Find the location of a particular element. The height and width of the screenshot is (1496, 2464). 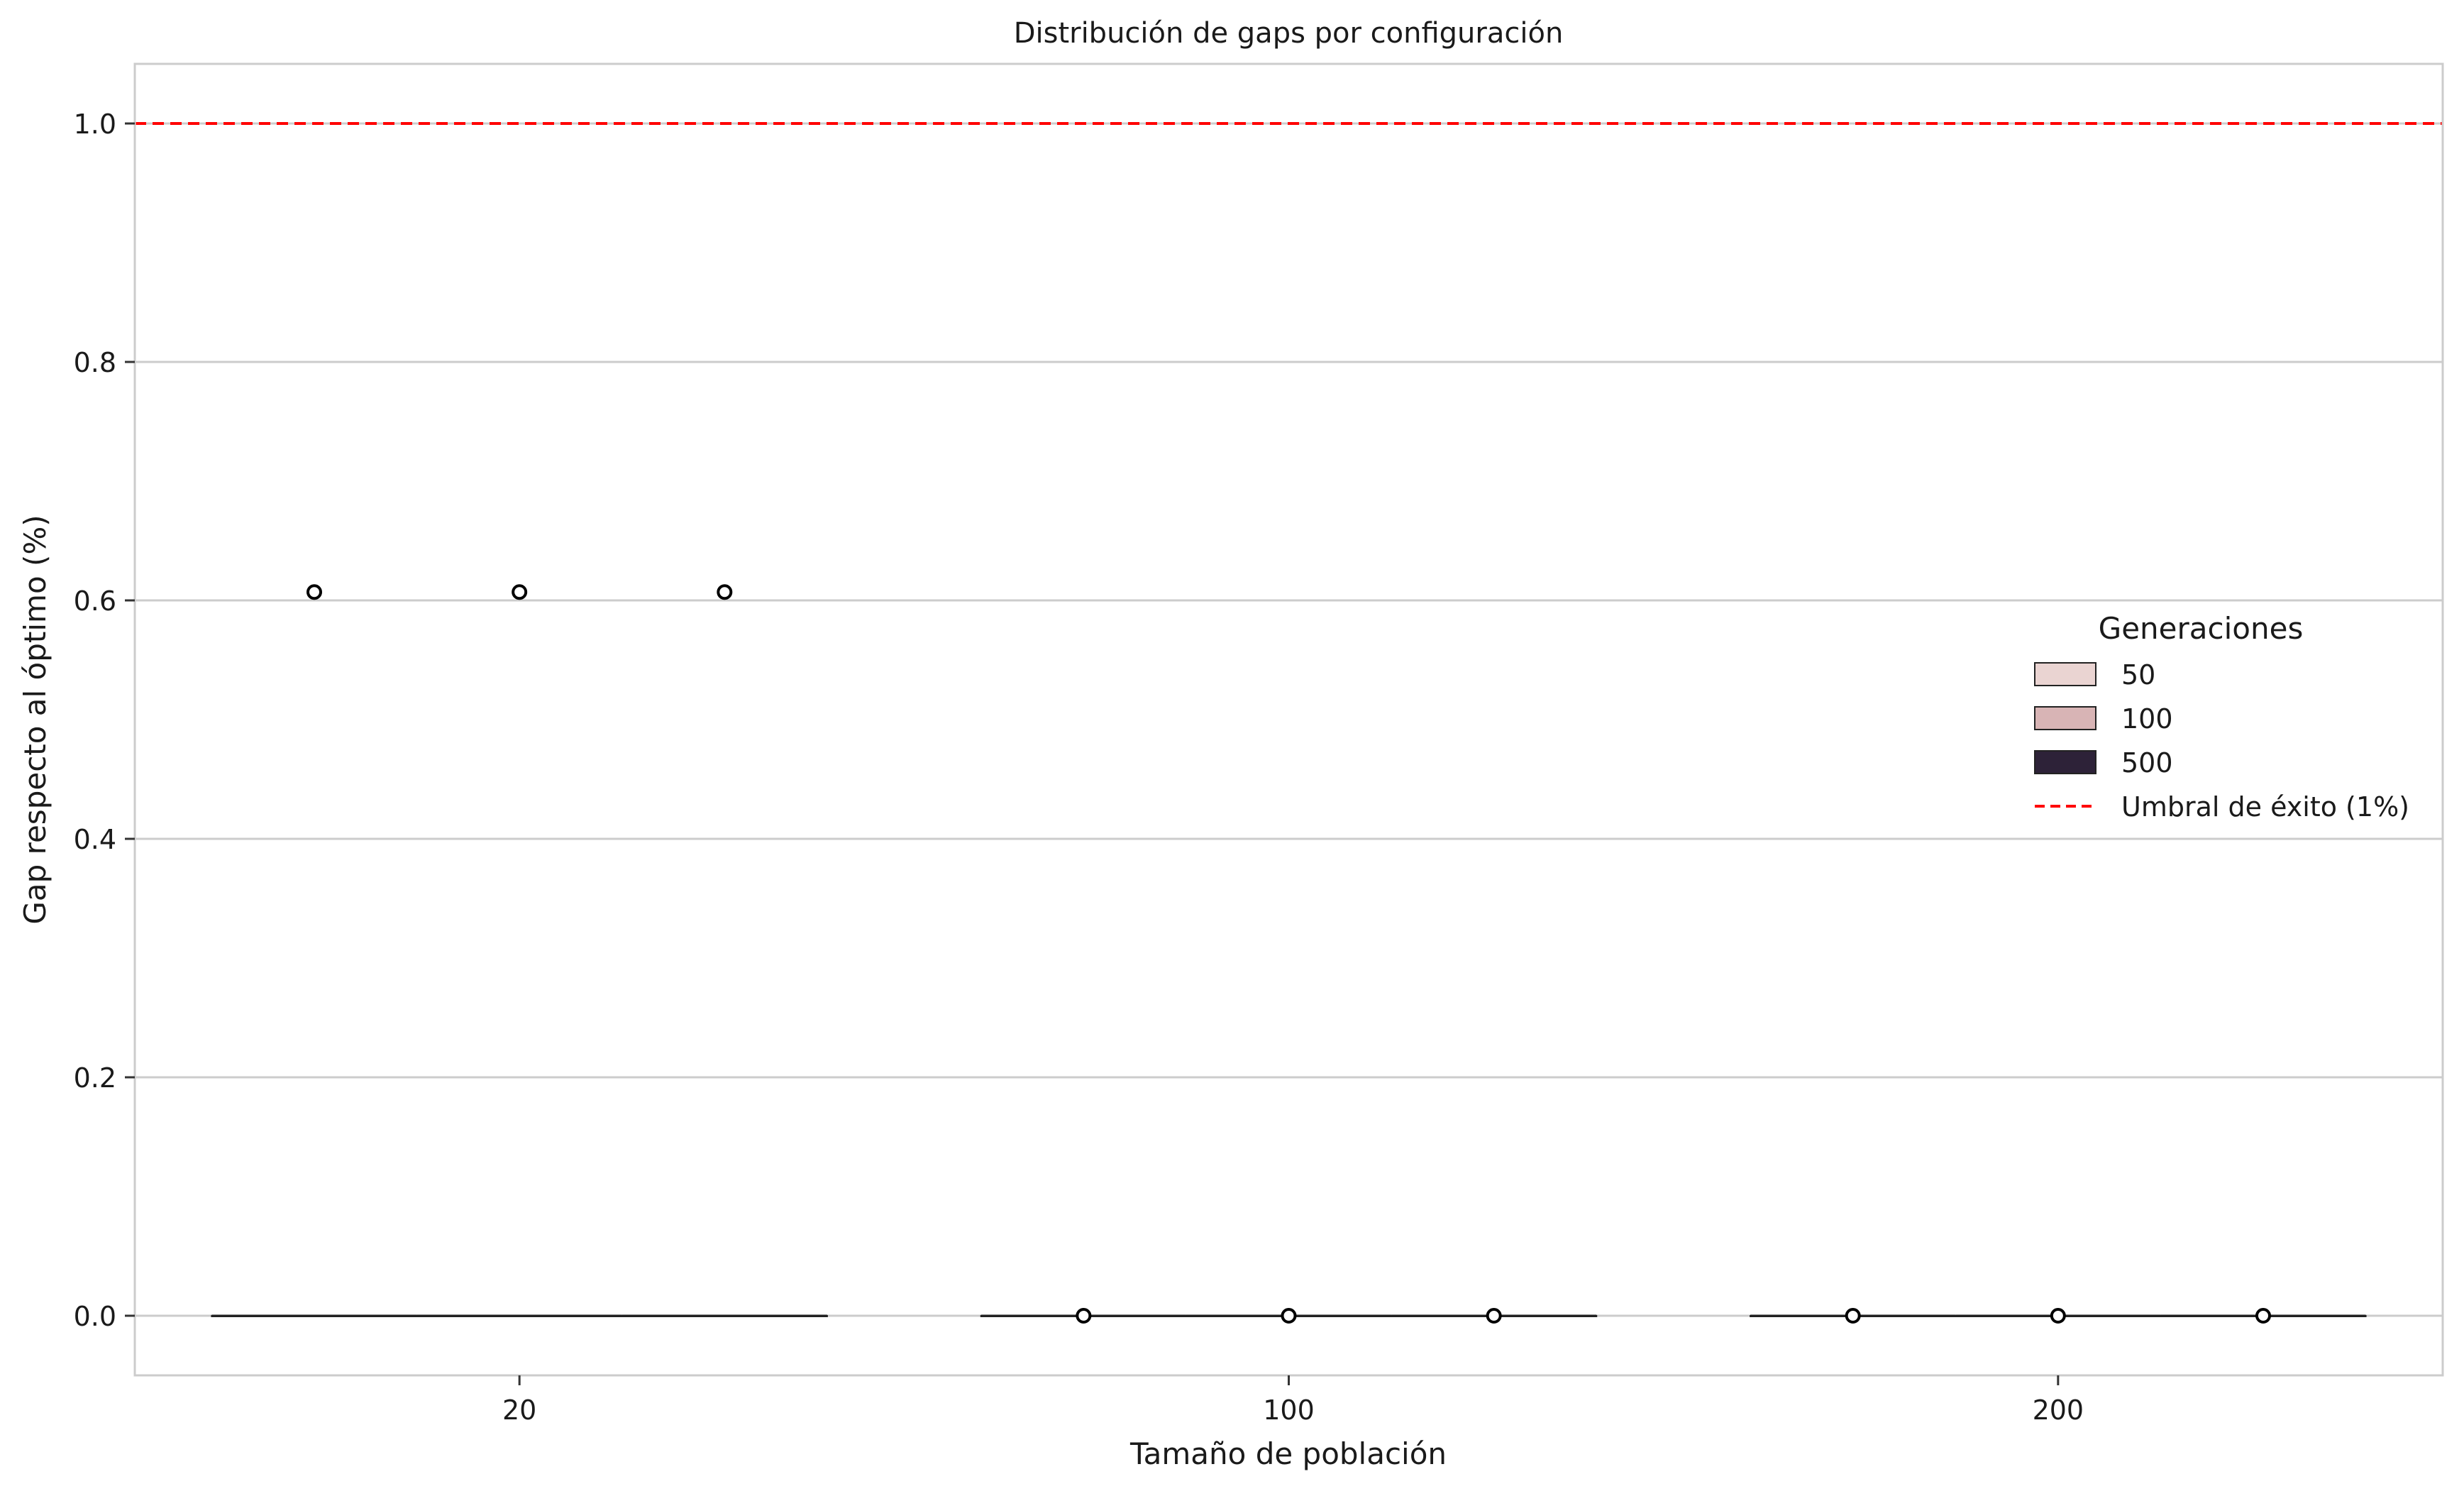

y-tick-label-5: 1.0 is located at coordinates (95, 125).